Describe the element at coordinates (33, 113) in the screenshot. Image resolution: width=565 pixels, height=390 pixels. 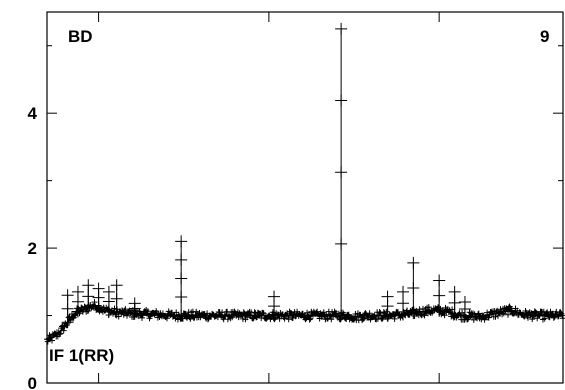
I see `y-tick-label: 4` at that location.